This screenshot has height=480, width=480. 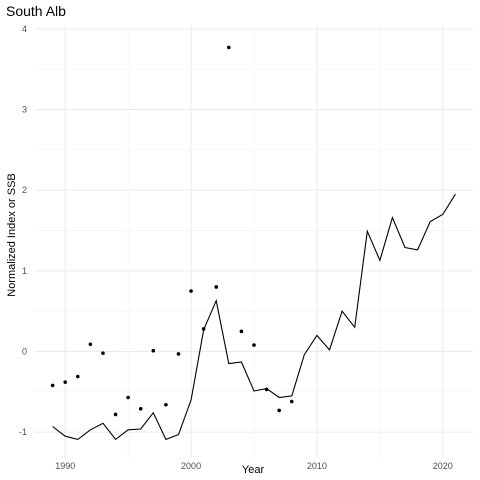 What do you see at coordinates (23, 230) in the screenshot?
I see `y-axis-ticks: -1 0 1 2 3 4` at bounding box center [23, 230].